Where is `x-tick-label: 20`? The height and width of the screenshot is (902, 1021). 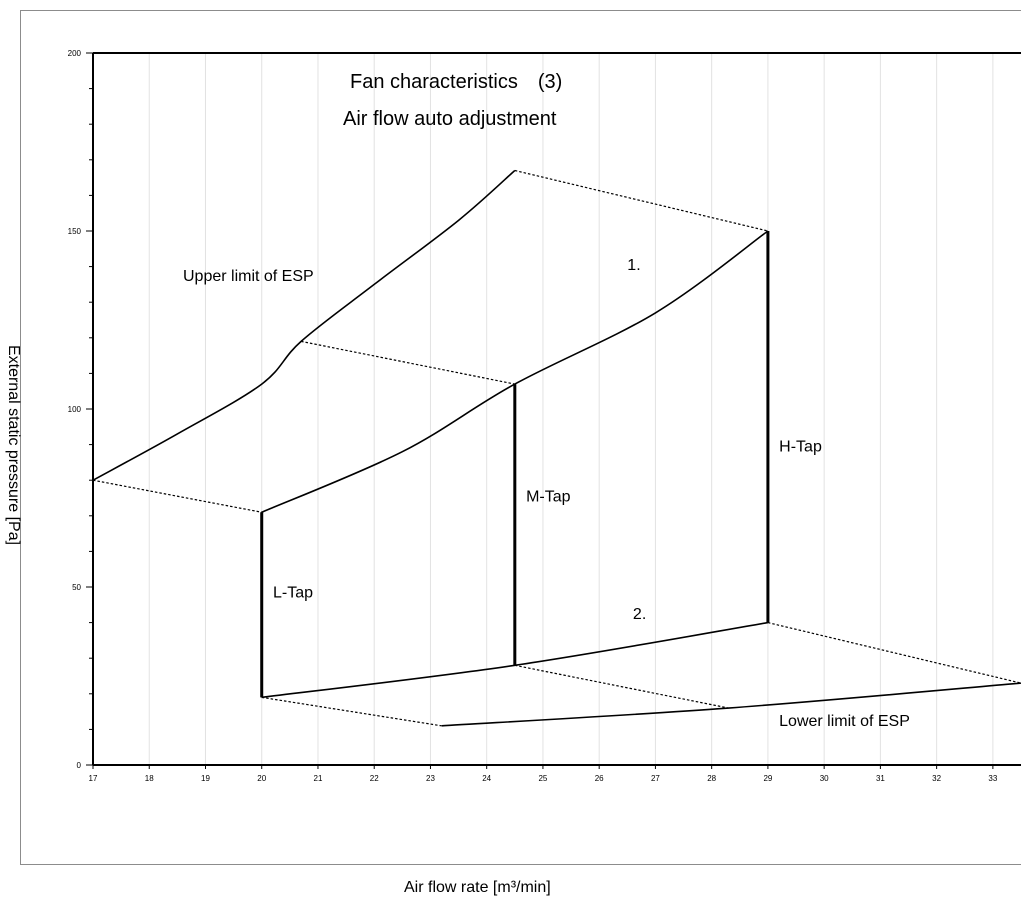 x-tick-label: 20 is located at coordinates (261, 778).